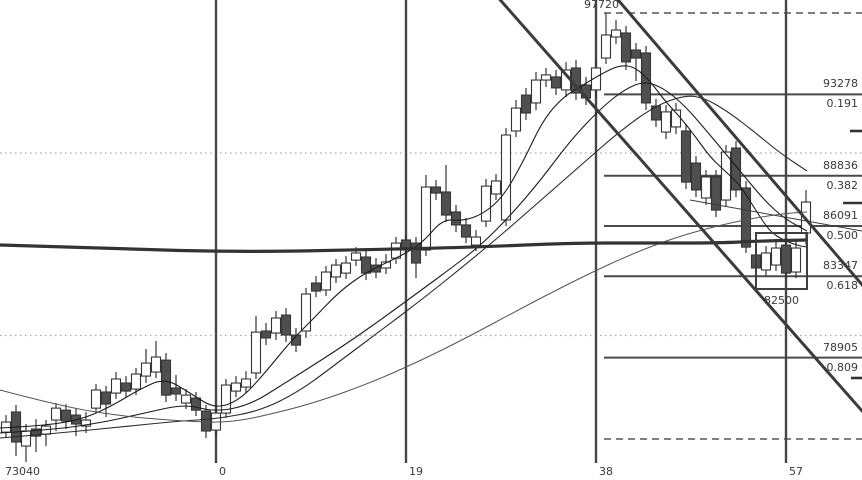 Image resolution: width=862 pixels, height=480 pixels. Describe the element at coordinates (840, 266) in the screenshot. I see `fib-price-label: 83347` at that location.